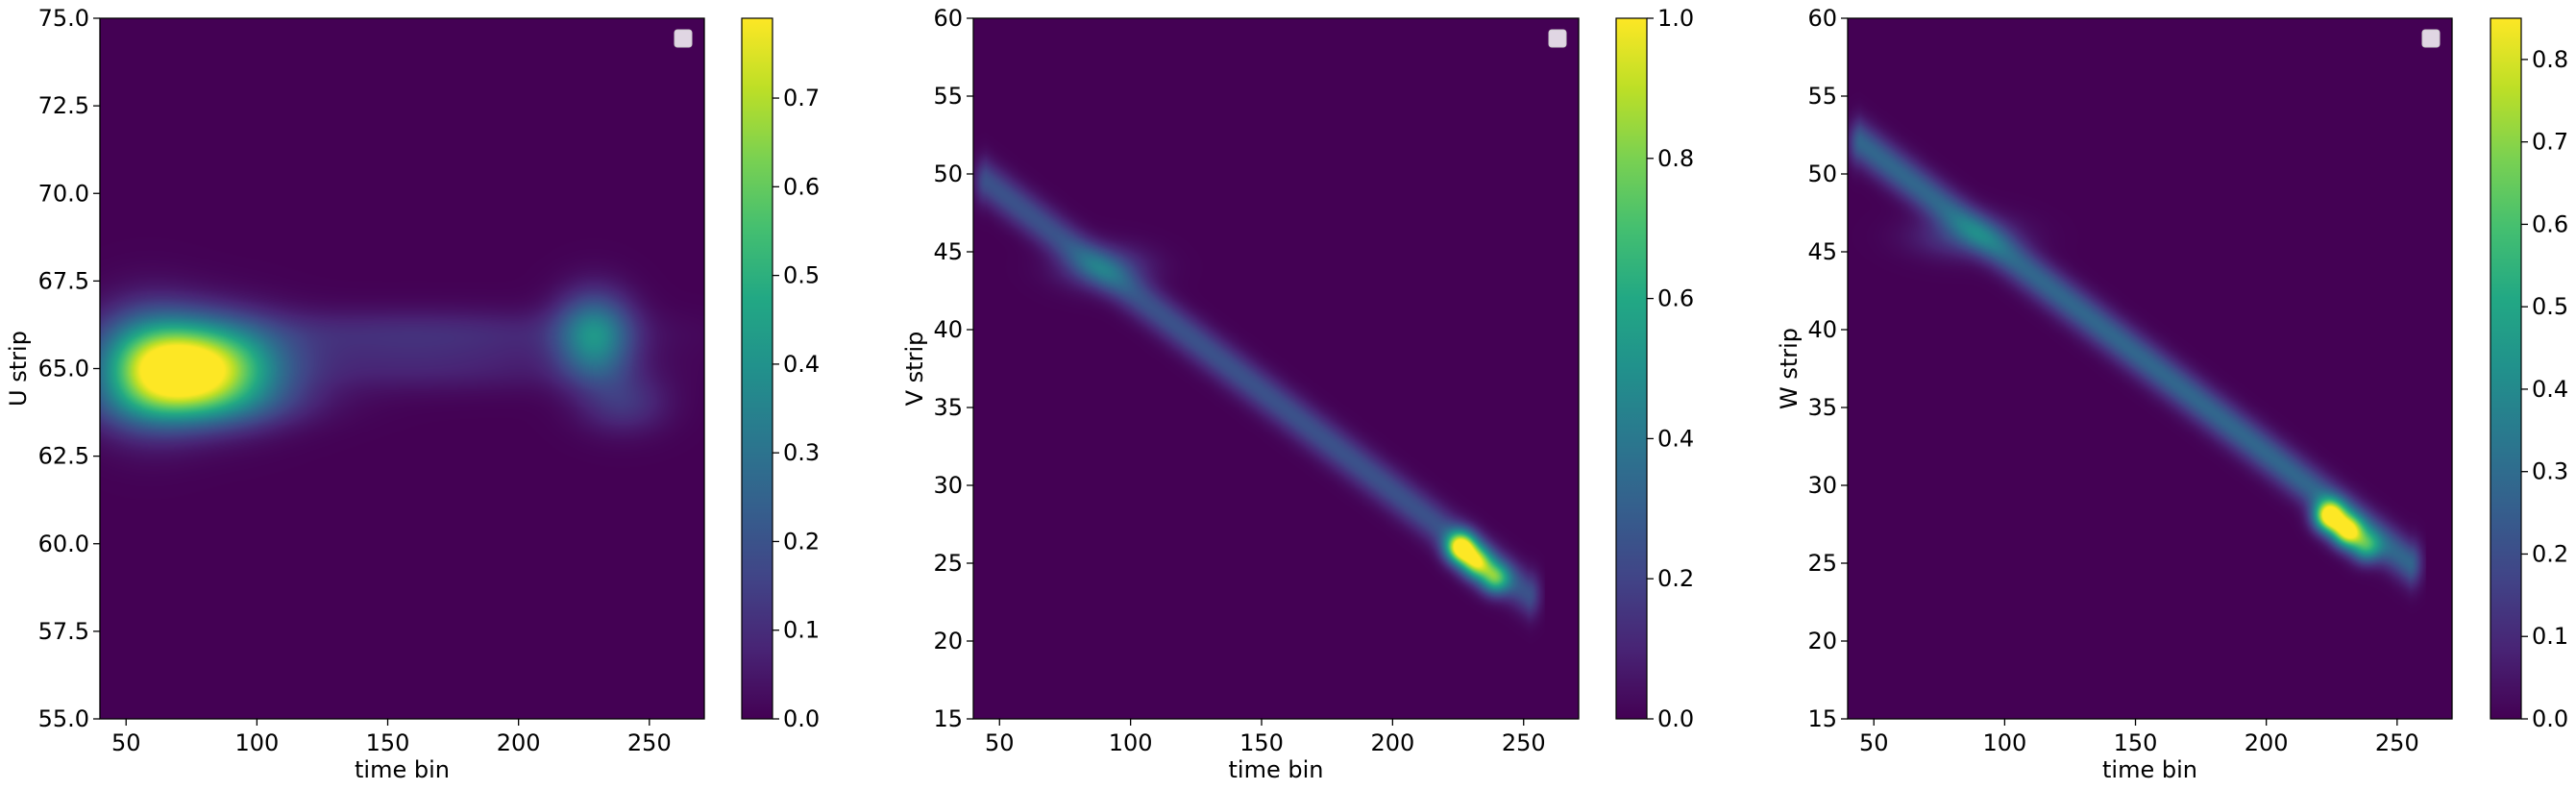 Image resolution: width=2576 pixels, height=790 pixels. Describe the element at coordinates (914, 369) in the screenshot. I see `y-axis-label: V strip` at that location.